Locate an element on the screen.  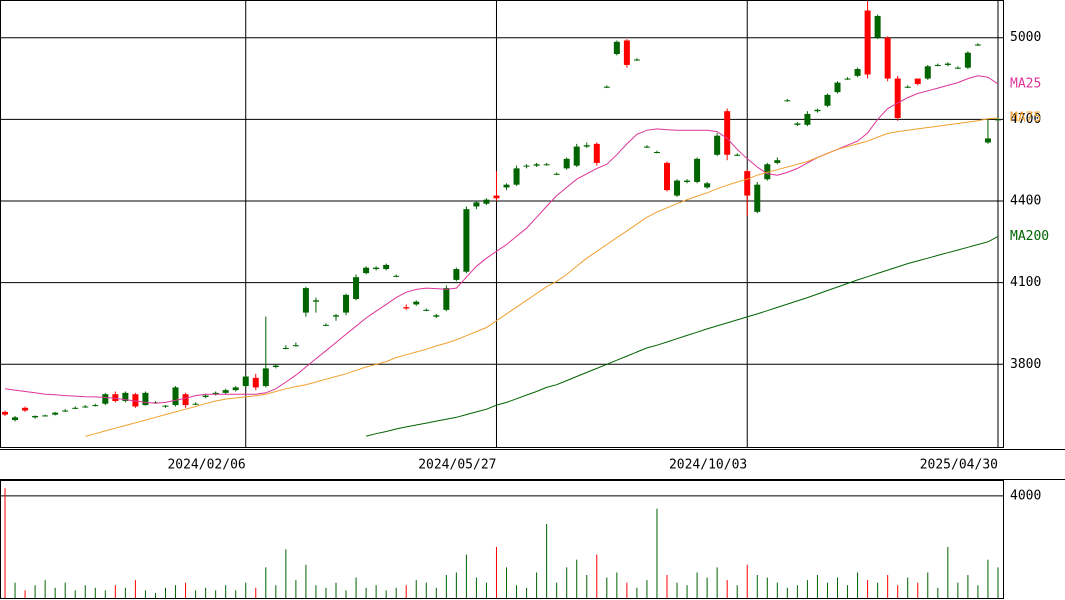
y-tick-label: 3800 is located at coordinates (1025, 364).